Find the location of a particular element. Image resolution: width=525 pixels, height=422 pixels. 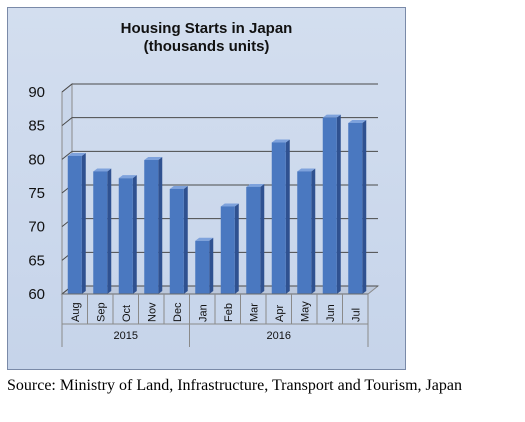

y-tick-label-60: 60 is located at coordinates (36, 294).